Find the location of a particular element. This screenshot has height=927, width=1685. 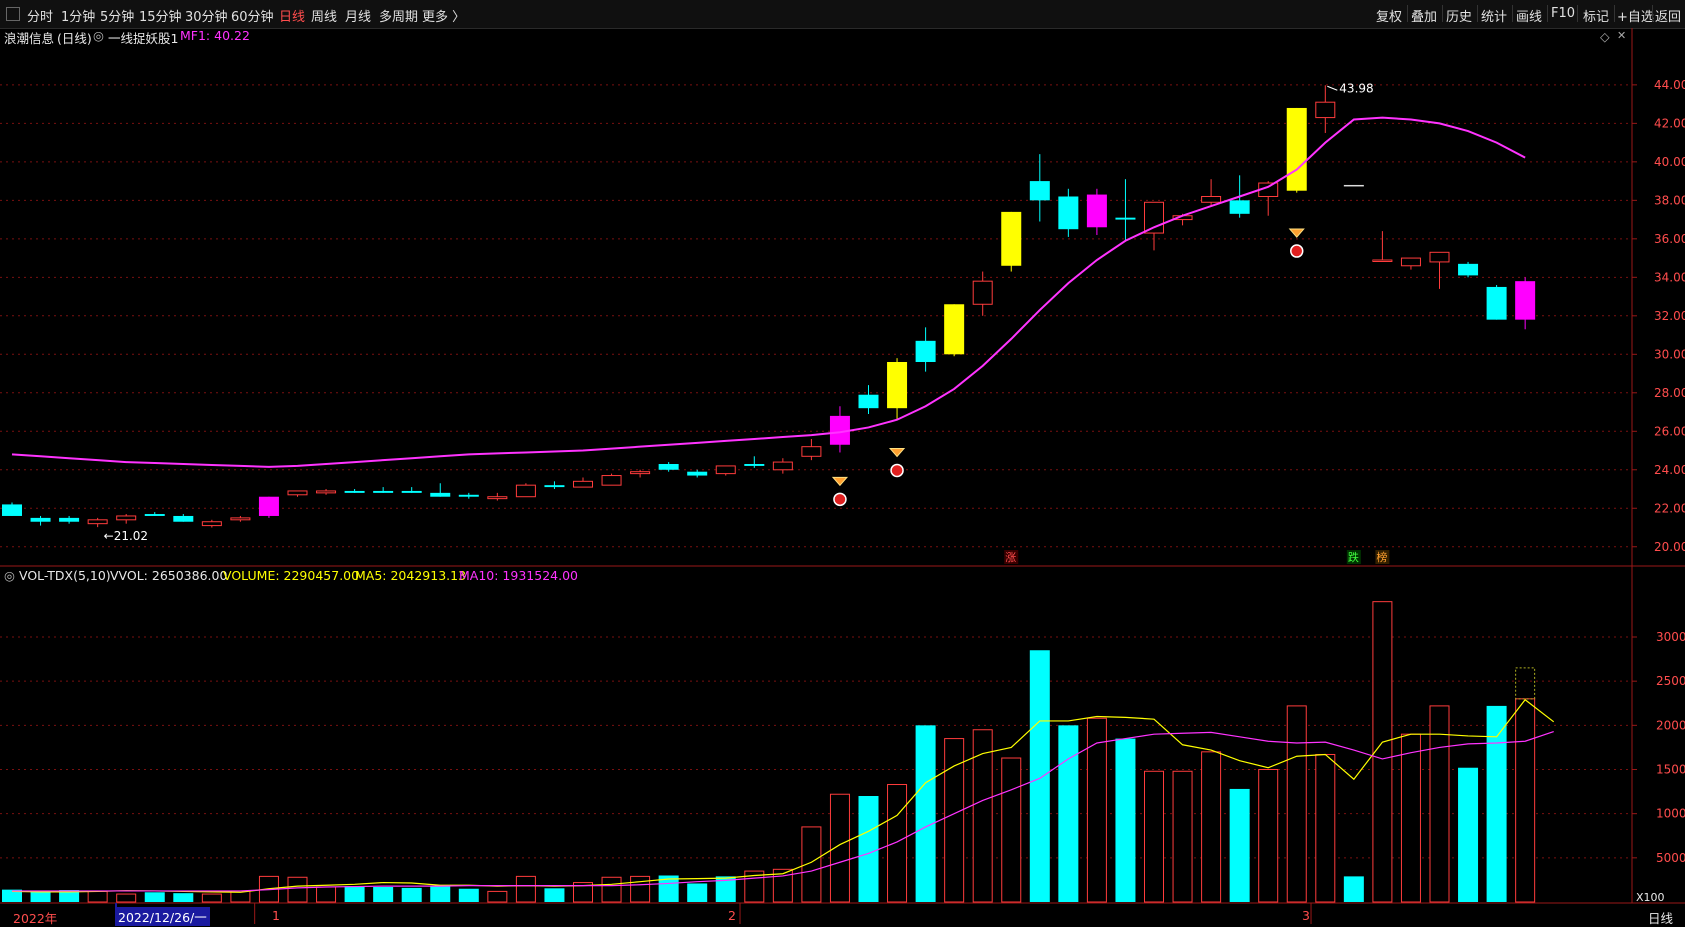

period-tab-5min: 5分钟 is located at coordinates (117, 17).